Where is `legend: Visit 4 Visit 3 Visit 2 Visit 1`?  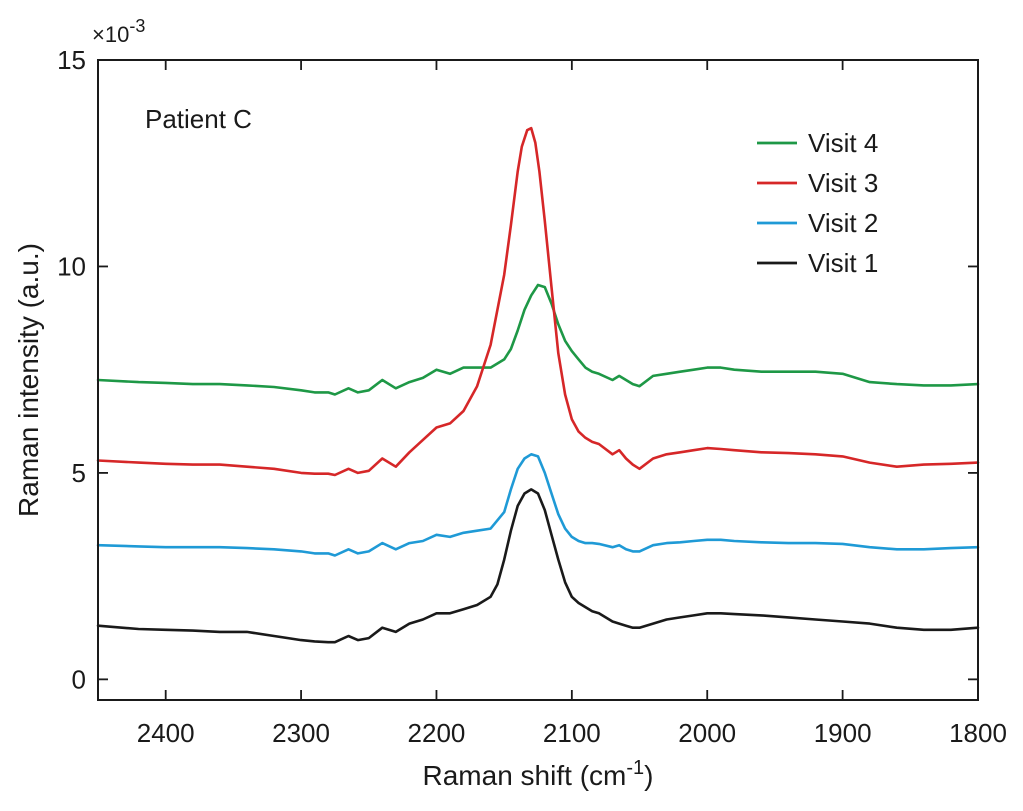 legend: Visit 4 Visit 3 Visit 2 Visit 1 is located at coordinates (817, 203).